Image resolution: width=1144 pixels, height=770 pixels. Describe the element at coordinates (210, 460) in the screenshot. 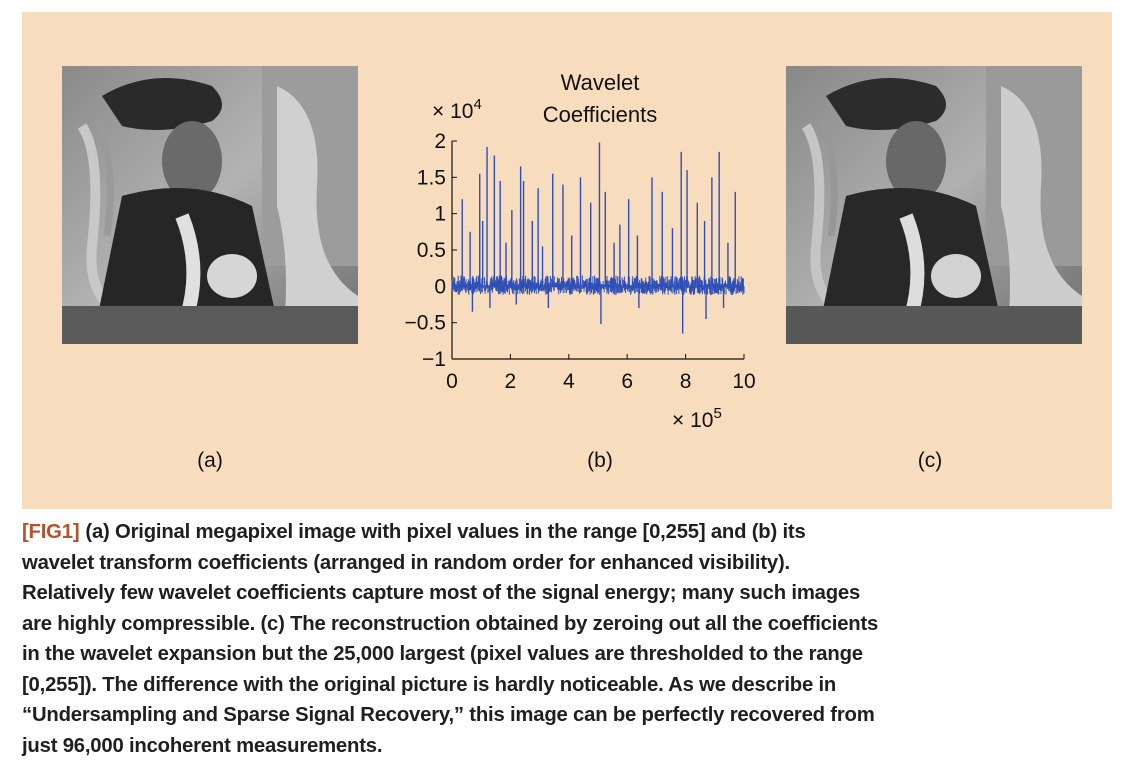

I see `panel-label-a: (a)` at that location.